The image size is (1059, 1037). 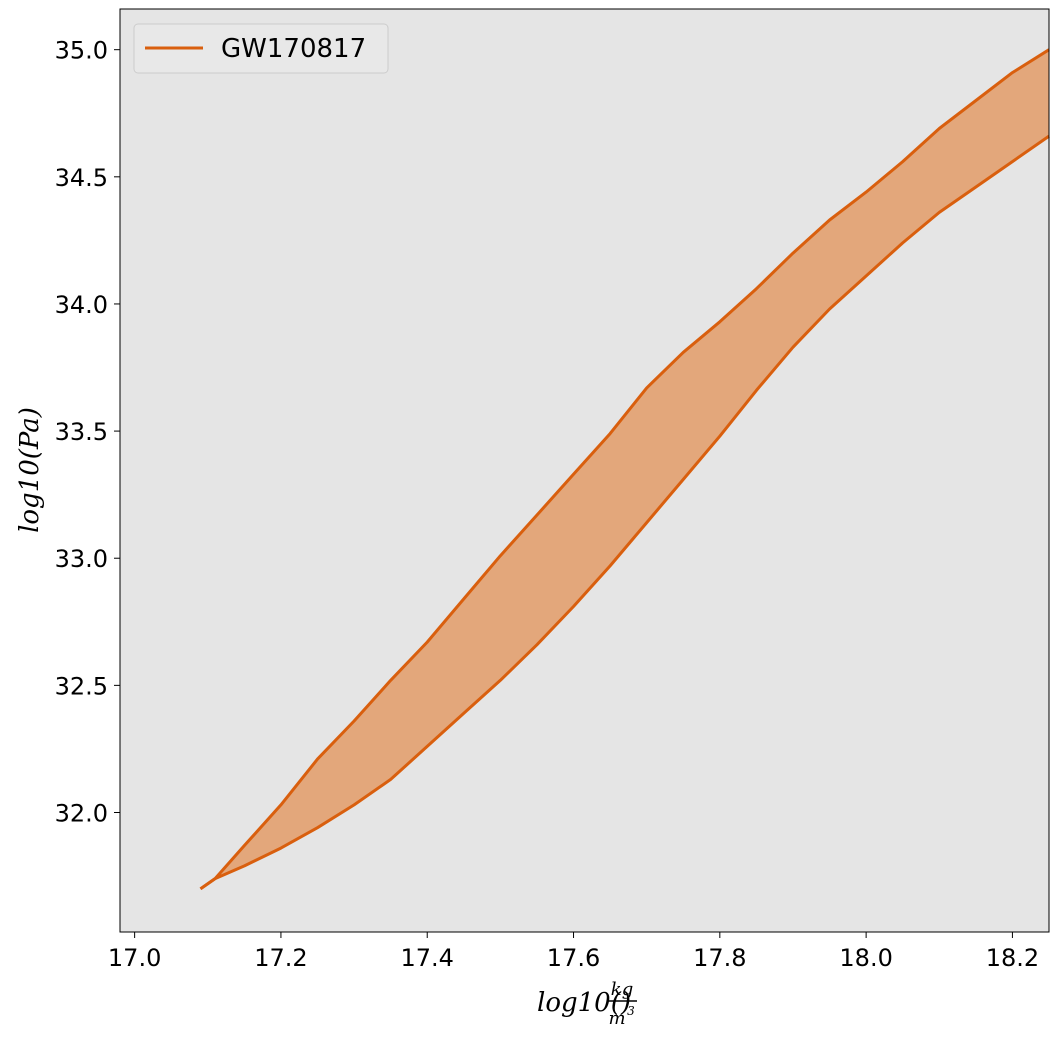 What do you see at coordinates (625, 1003) in the screenshot?
I see `x-axis-label-suffix: )` at bounding box center [625, 1003].